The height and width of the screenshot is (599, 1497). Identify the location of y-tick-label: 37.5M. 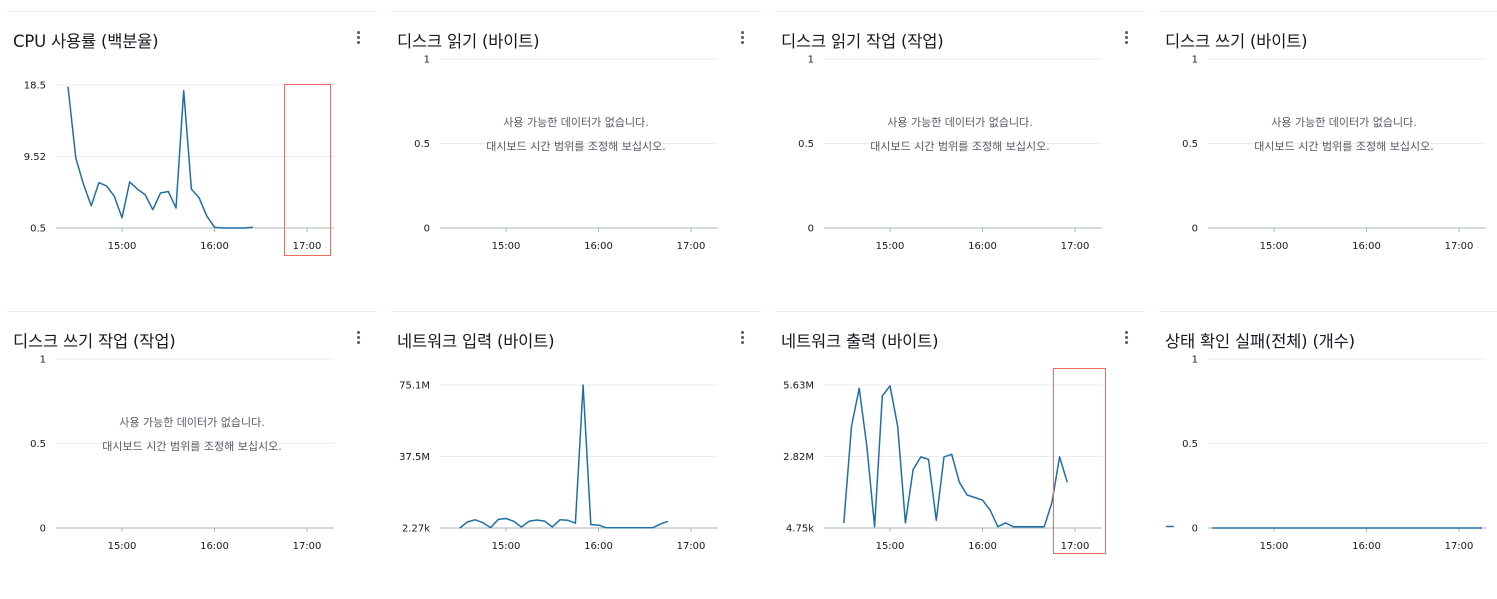
(414, 457).